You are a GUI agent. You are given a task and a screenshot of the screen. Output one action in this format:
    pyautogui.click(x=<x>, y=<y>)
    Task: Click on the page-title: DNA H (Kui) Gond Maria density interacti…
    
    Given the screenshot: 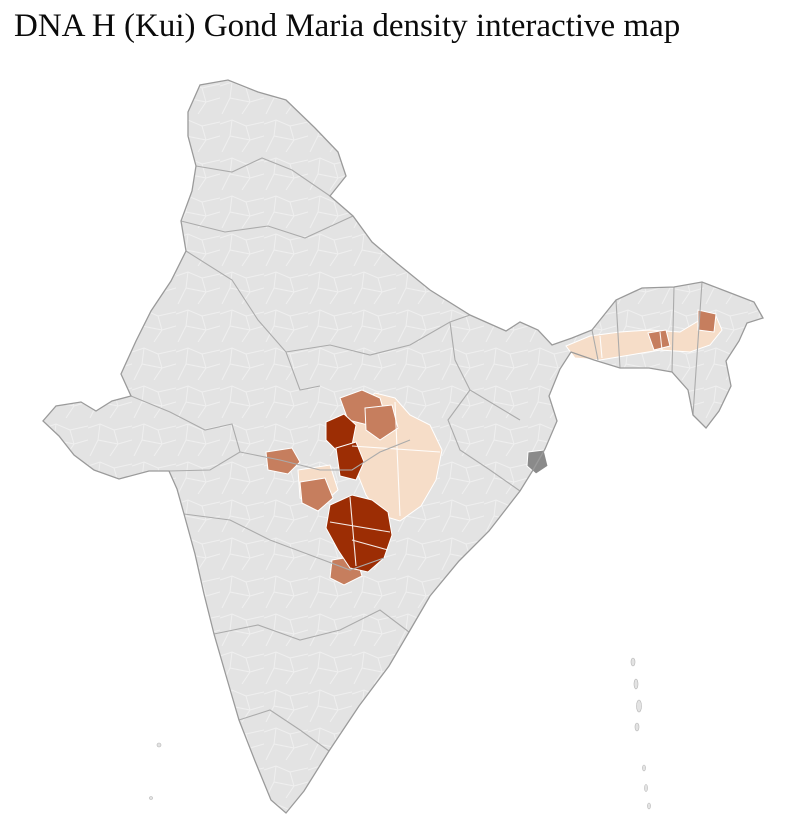 What is the action you would take?
    pyautogui.click(x=347, y=26)
    